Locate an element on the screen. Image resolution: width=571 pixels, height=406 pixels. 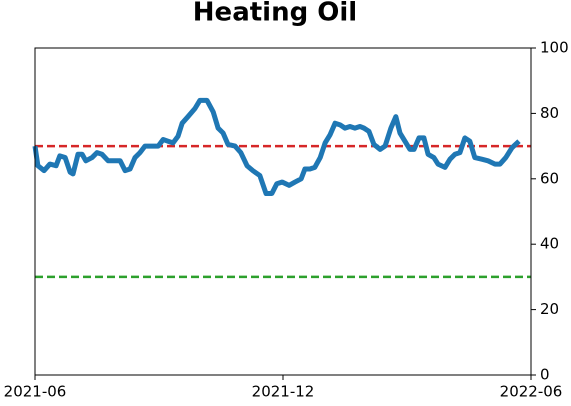
y-tick-label: 80 is located at coordinates (549, 113).